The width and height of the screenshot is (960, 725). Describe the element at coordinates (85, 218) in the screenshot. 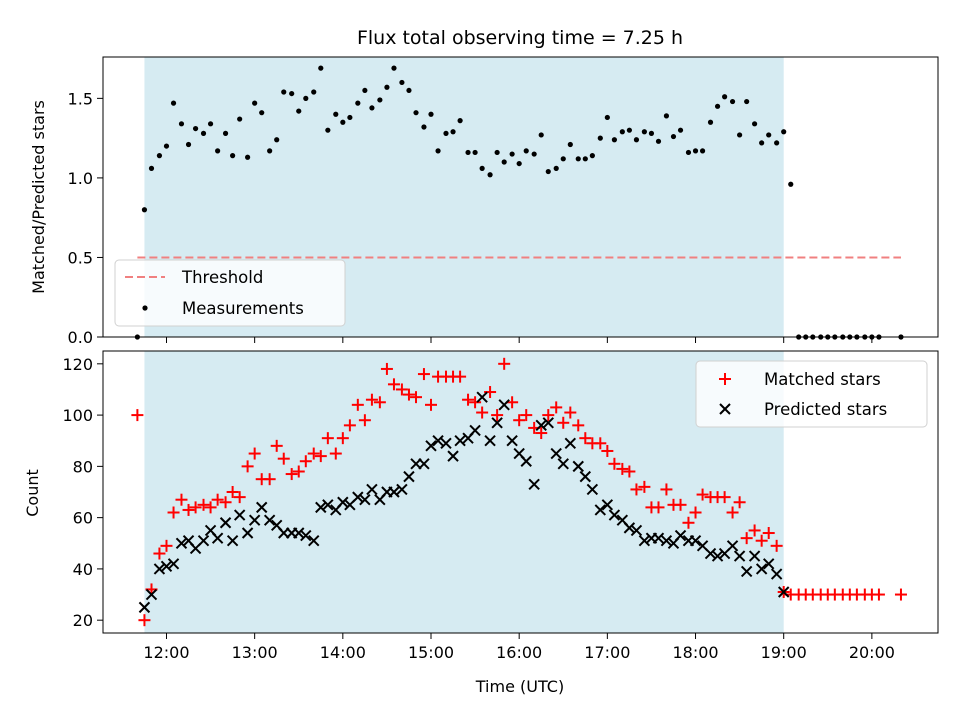

I see `top-y-ticks: 0.0 0.5 1.0 1.5` at that location.